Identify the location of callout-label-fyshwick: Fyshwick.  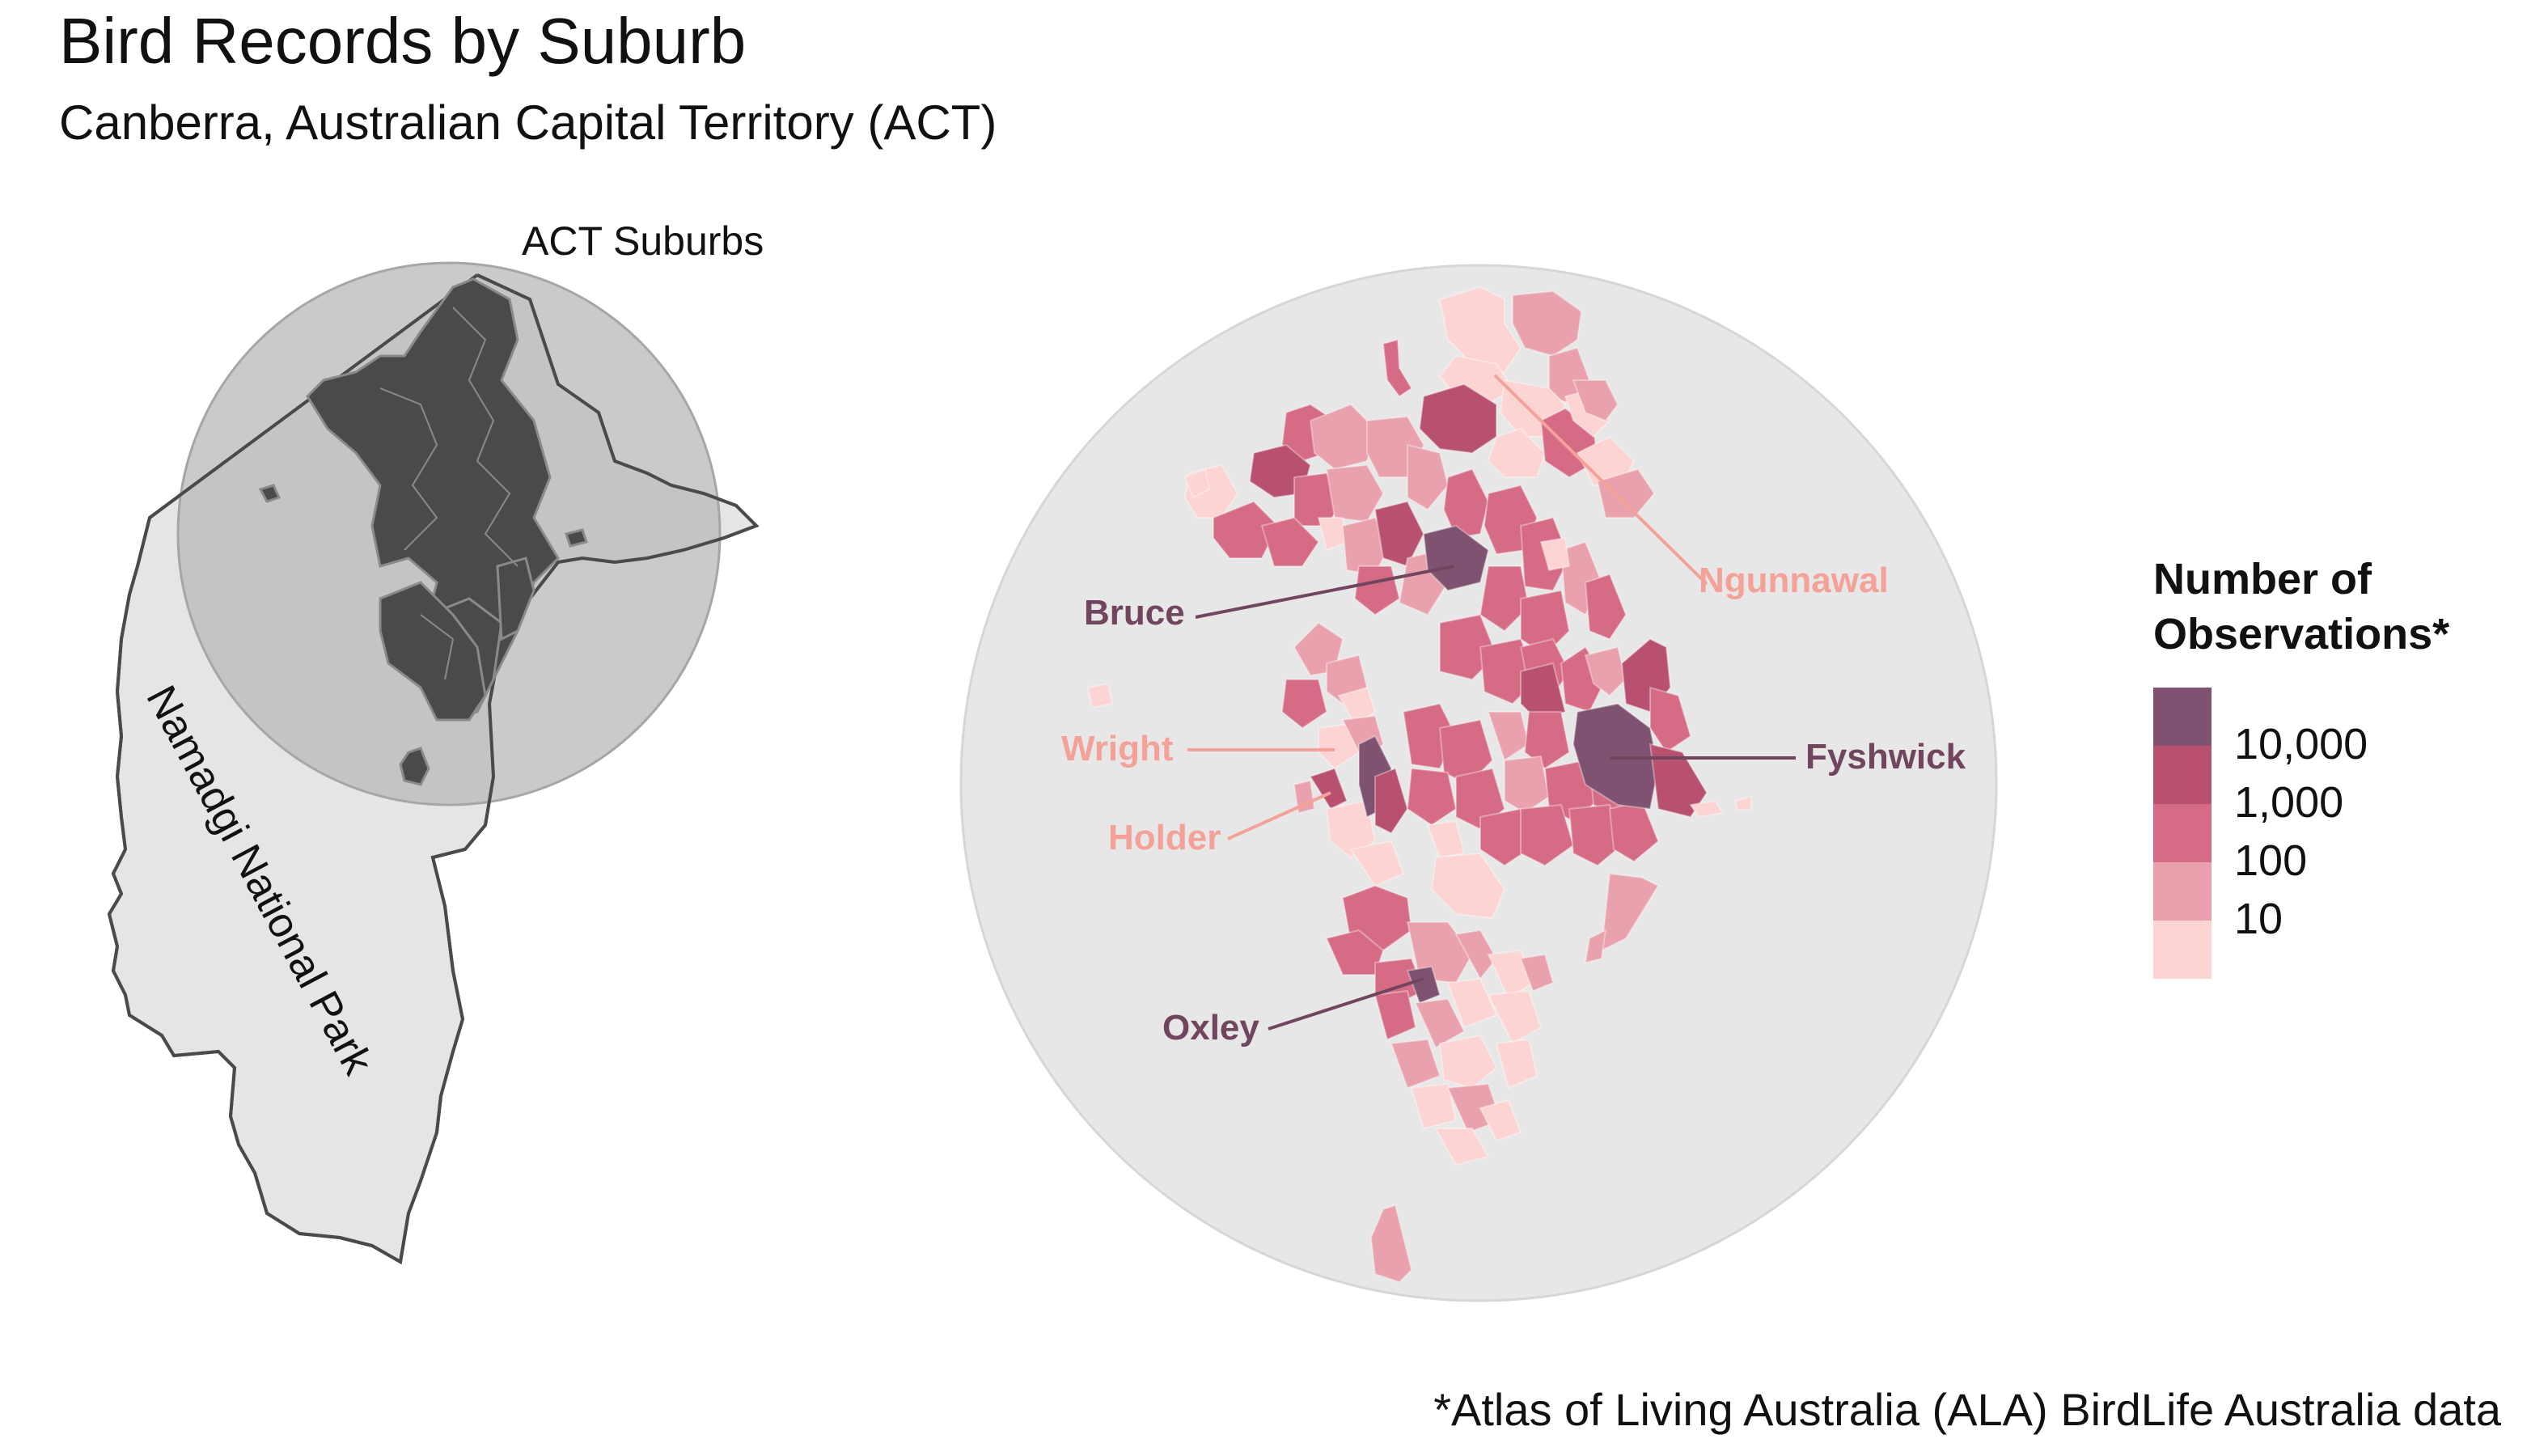
(1885, 757).